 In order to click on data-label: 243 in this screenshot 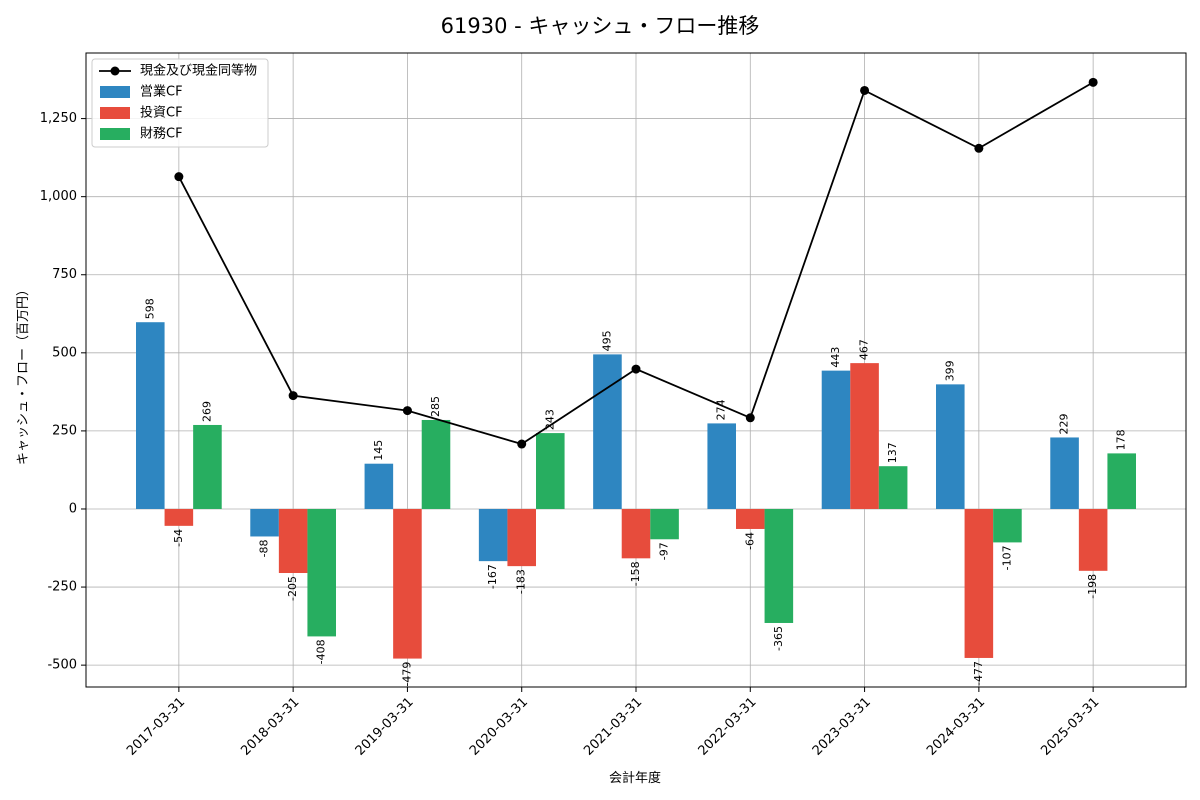, I will do `click(549, 419)`.